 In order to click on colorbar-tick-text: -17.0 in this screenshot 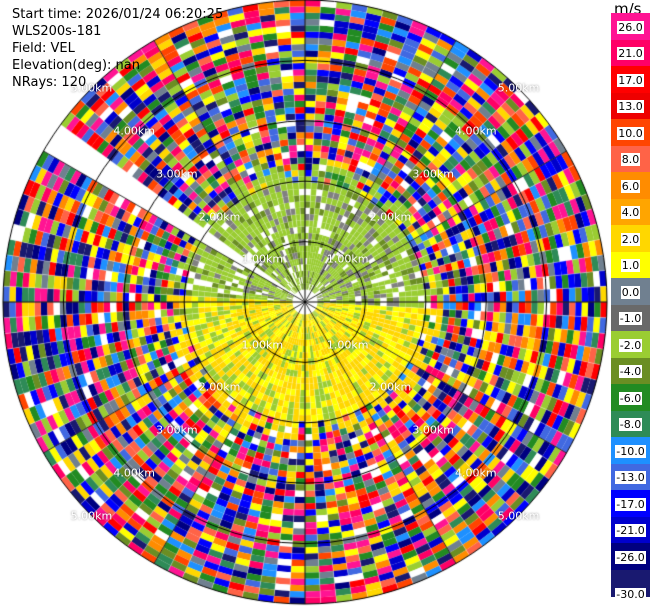, I will do `click(630, 504)`.